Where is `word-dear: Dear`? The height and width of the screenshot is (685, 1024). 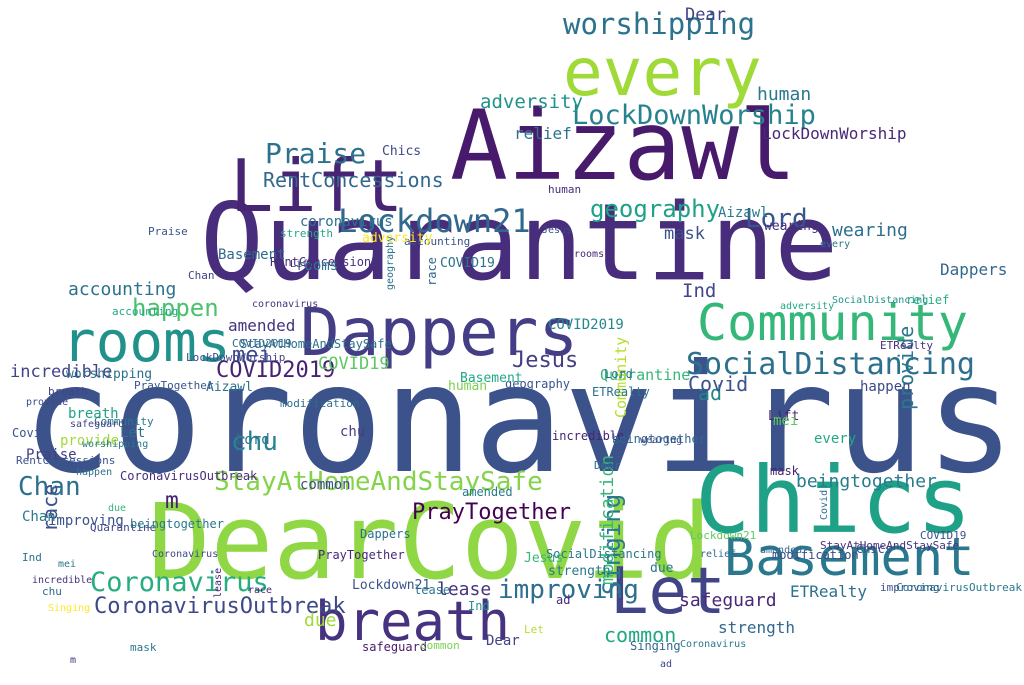 word-dear: Dear is located at coordinates (607, 465).